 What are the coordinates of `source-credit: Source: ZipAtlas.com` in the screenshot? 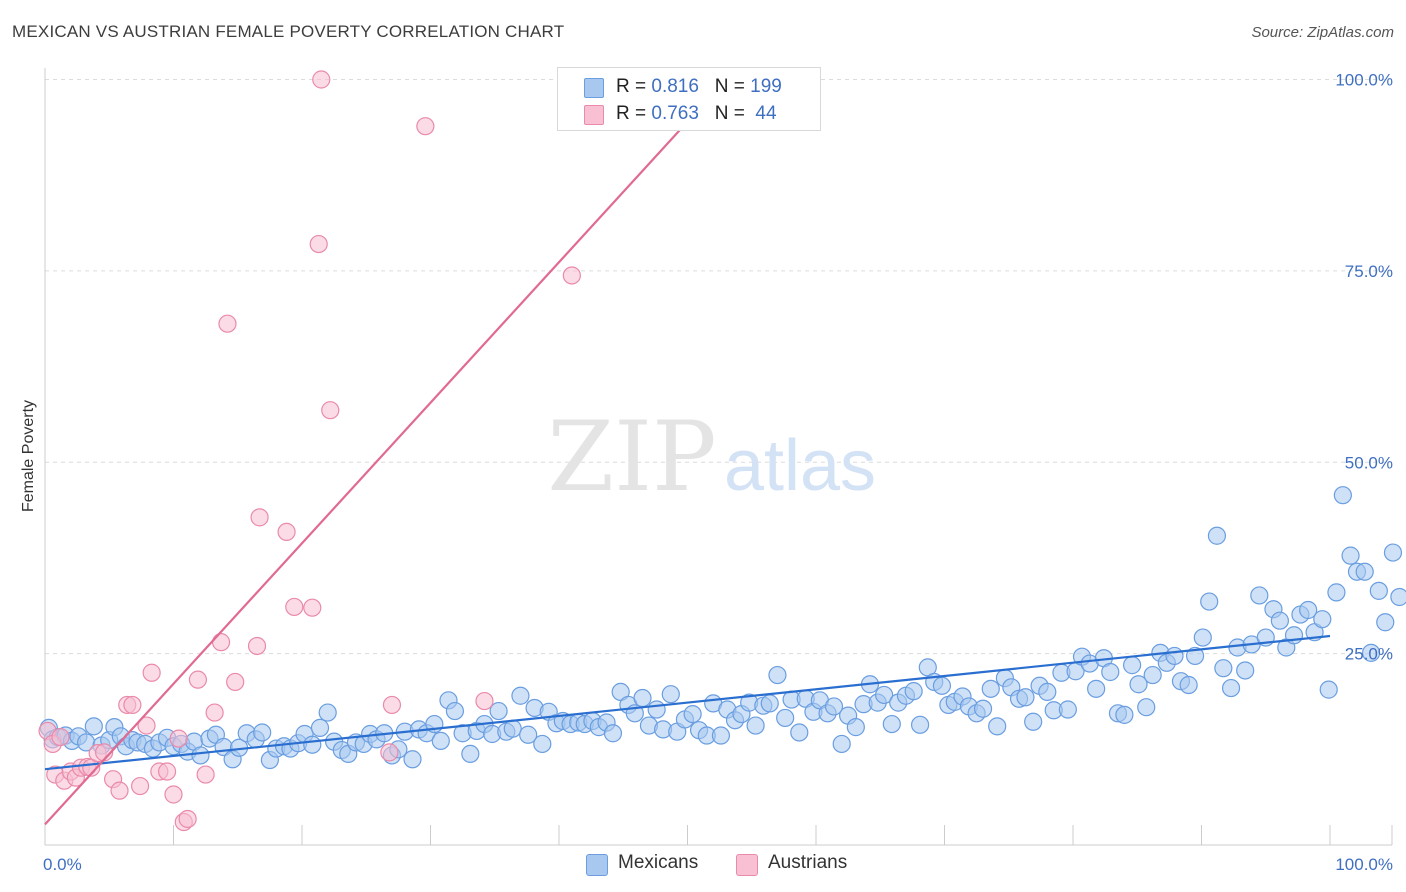 It's located at (1322, 32).